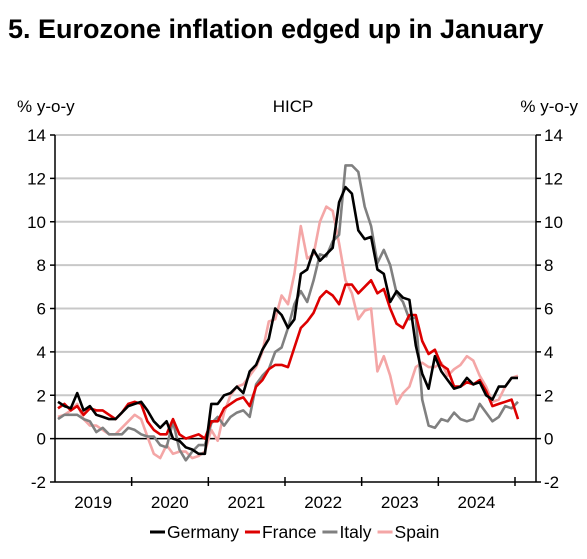 The width and height of the screenshot is (587, 559). I want to click on y-tick-label-right: 6, so click(548, 309).